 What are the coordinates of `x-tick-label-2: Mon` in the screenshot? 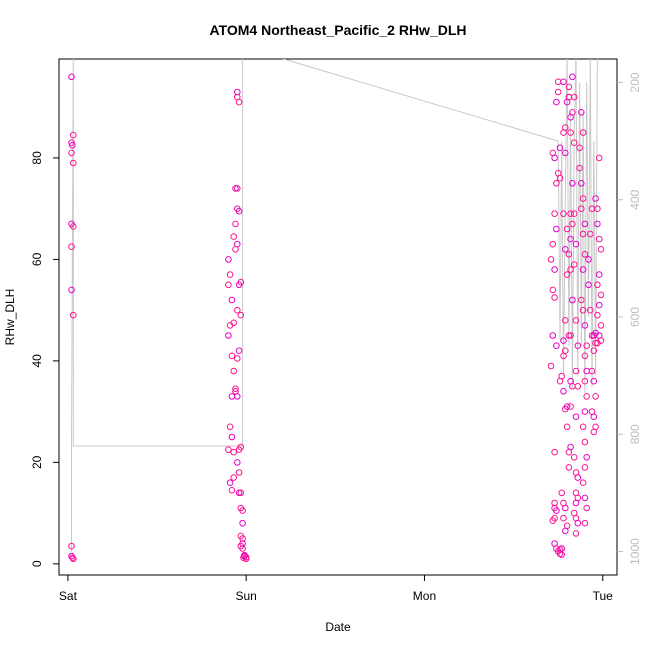 It's located at (424, 596).